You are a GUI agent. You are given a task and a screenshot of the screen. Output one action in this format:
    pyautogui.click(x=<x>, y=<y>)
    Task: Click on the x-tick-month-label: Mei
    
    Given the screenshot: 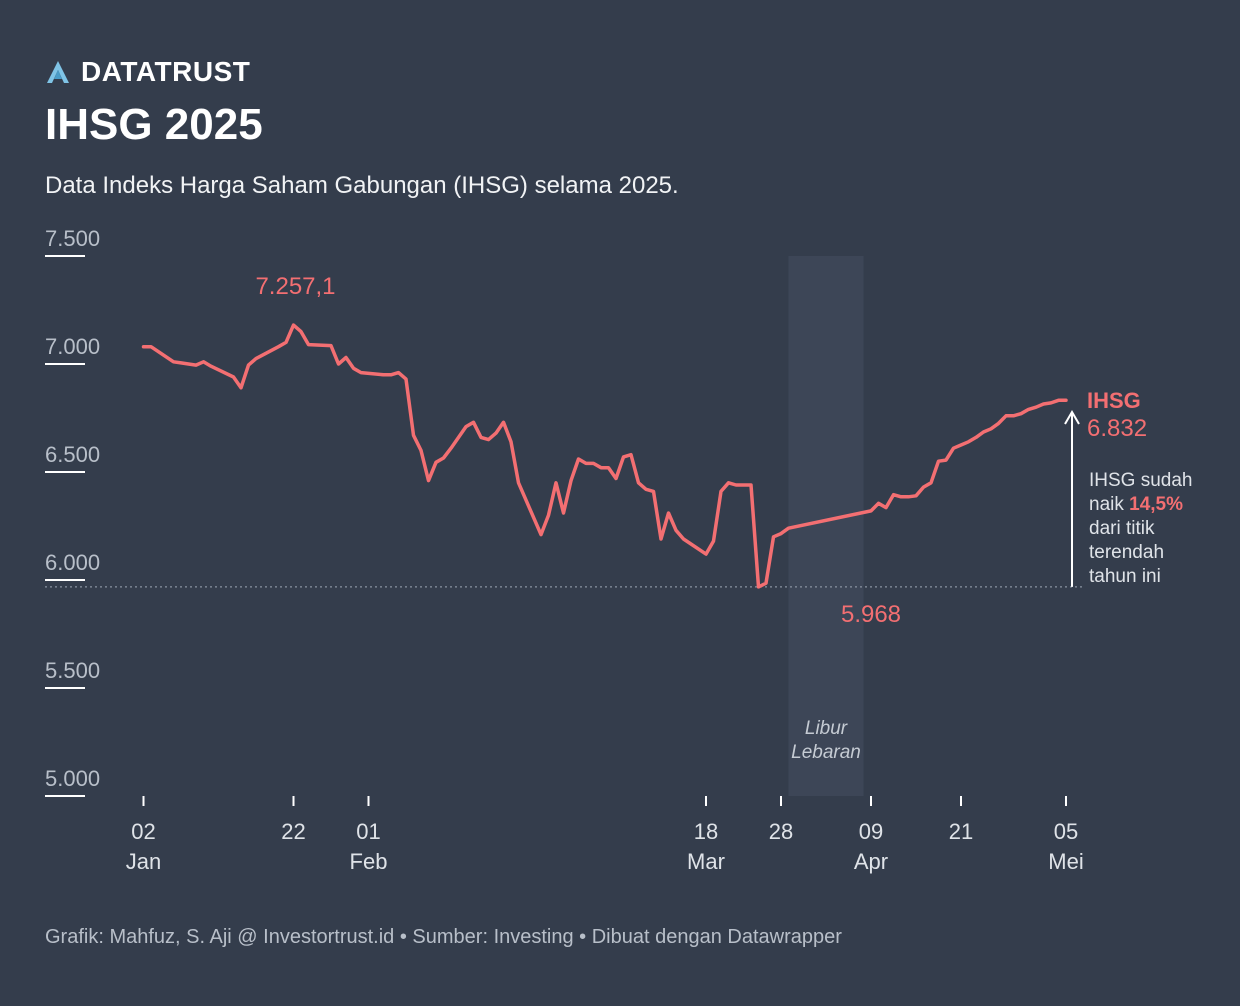 What is the action you would take?
    pyautogui.click(x=1065, y=861)
    